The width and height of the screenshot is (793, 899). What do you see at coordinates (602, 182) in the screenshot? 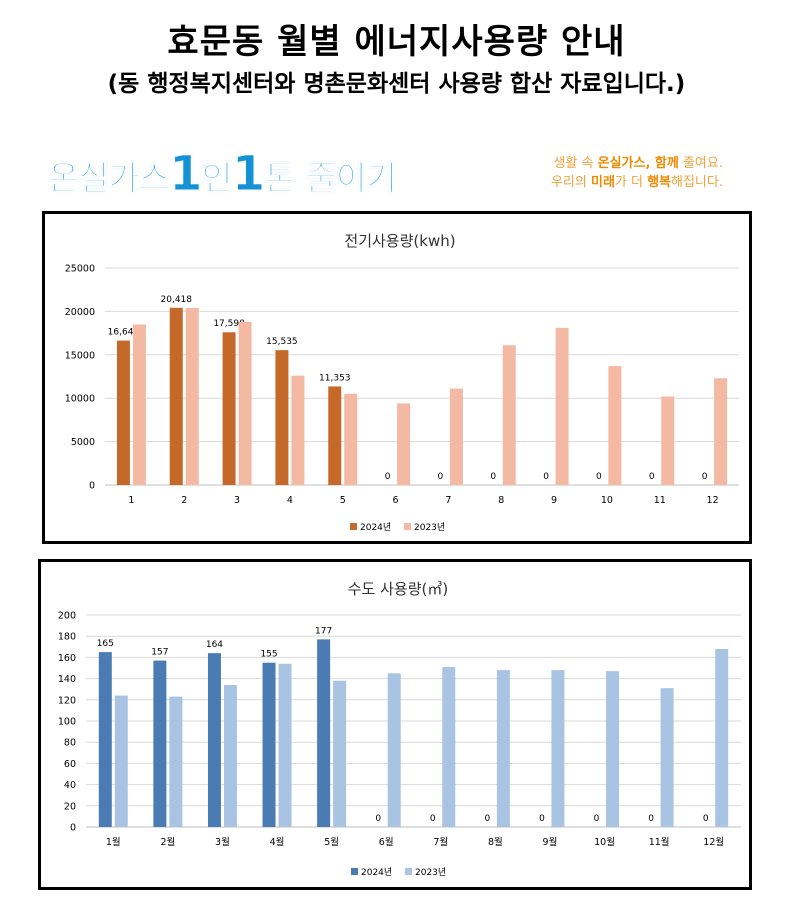
I see `slogan-emphasis: 미래` at bounding box center [602, 182].